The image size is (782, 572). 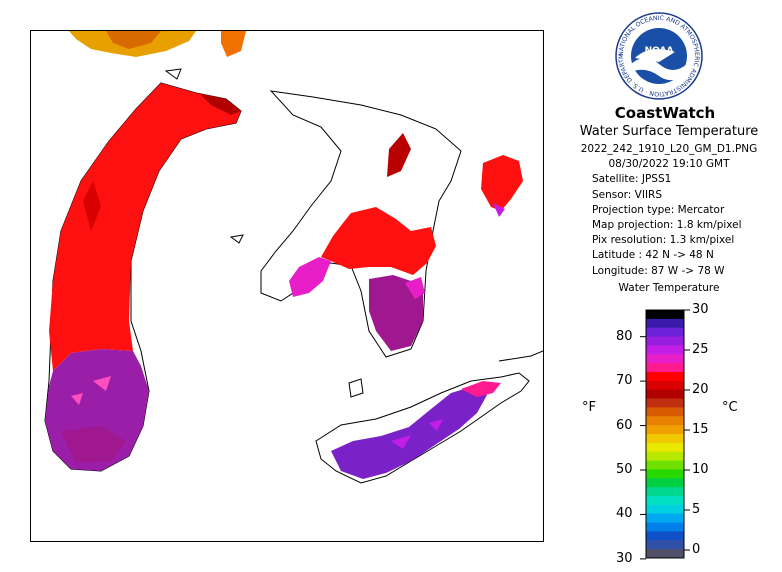 What do you see at coordinates (700, 309) in the screenshot?
I see `celsius-tick-label: 30` at bounding box center [700, 309].